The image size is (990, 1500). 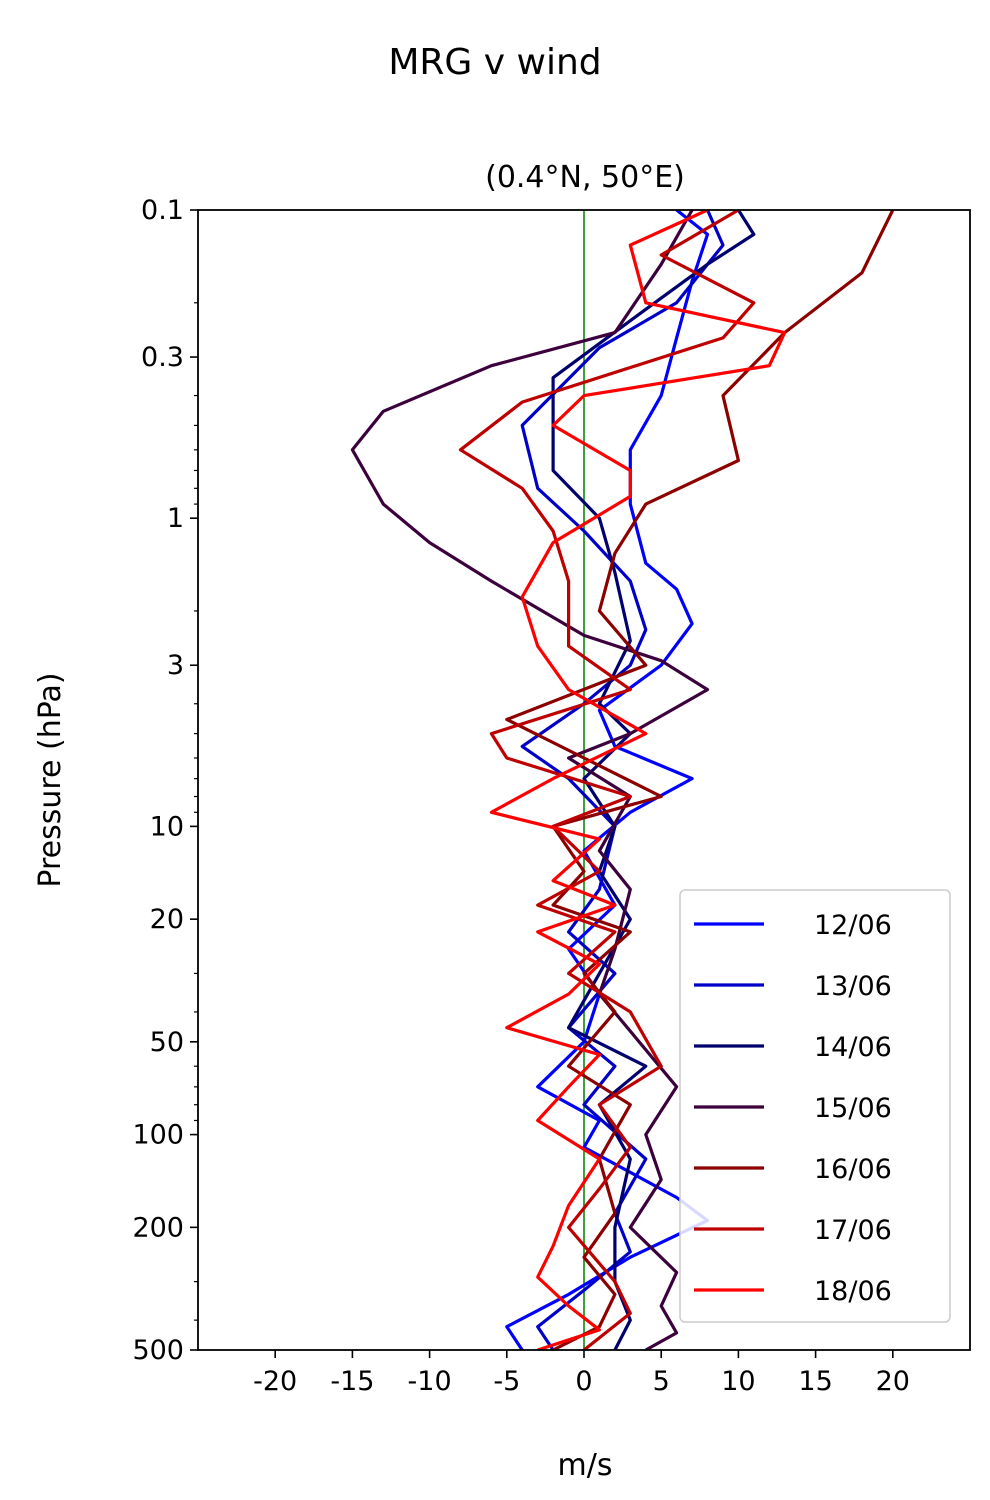 What do you see at coordinates (352, 1381) in the screenshot?
I see `x-tick-label: -15` at bounding box center [352, 1381].